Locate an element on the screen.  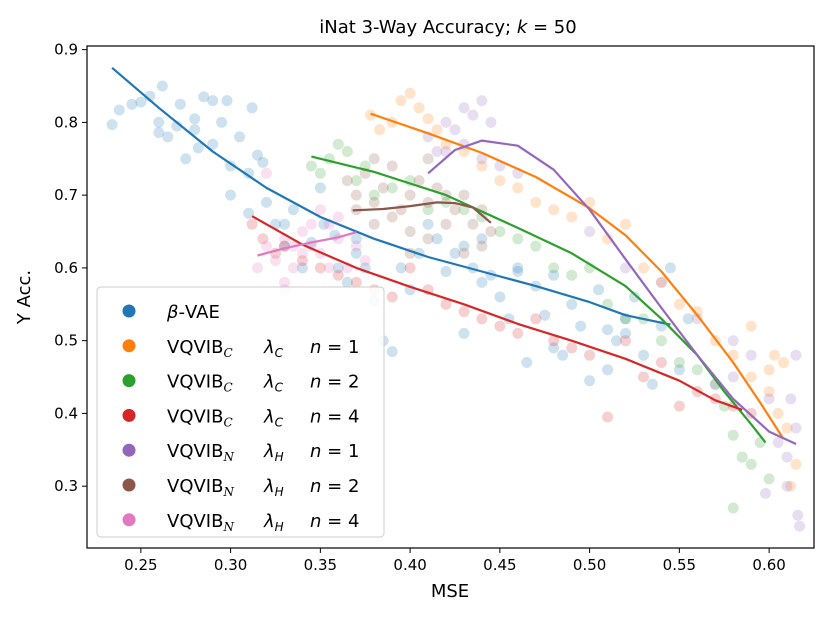
legend-label-4: VQVIBN λH n = 1 is located at coordinates (263, 452).